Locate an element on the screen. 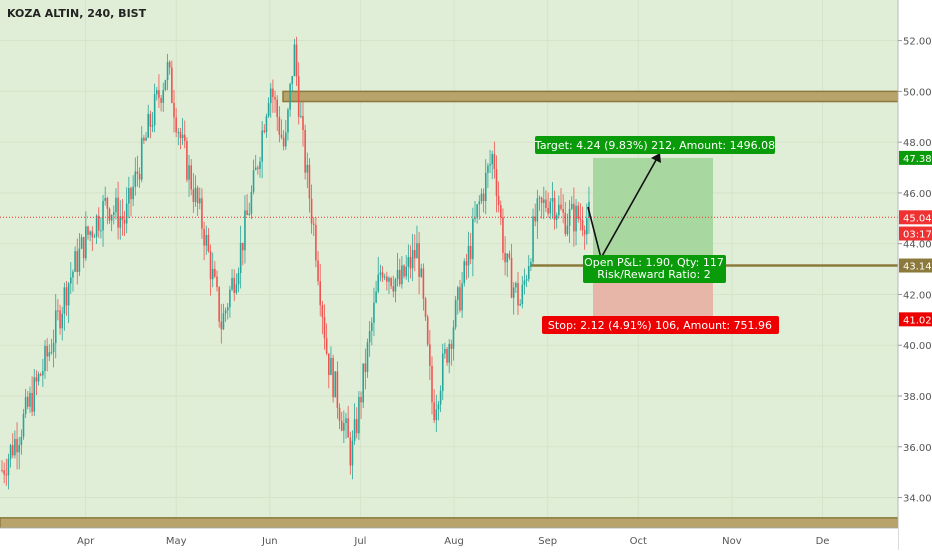 The height and width of the screenshot is (554, 932). x-tick-label: Apr is located at coordinates (86, 541).